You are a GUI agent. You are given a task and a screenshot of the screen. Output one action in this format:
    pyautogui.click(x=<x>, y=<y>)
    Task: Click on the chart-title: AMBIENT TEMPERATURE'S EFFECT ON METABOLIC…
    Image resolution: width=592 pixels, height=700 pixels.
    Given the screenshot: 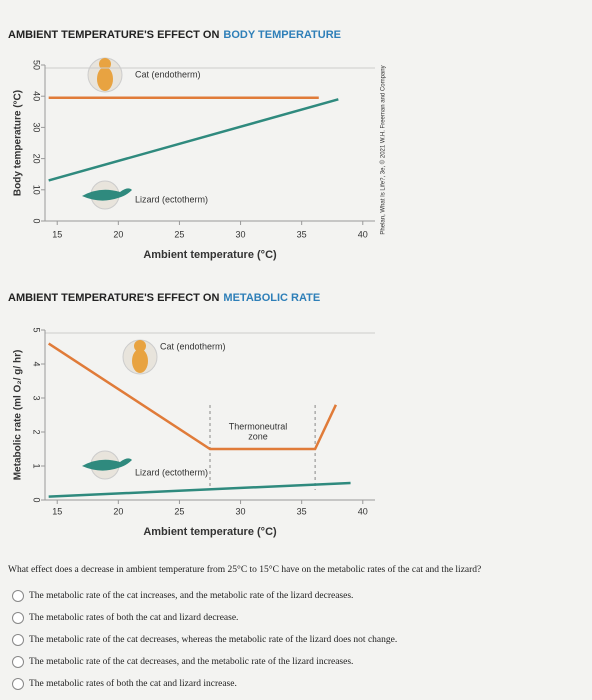 What is the action you would take?
    pyautogui.click(x=164, y=298)
    